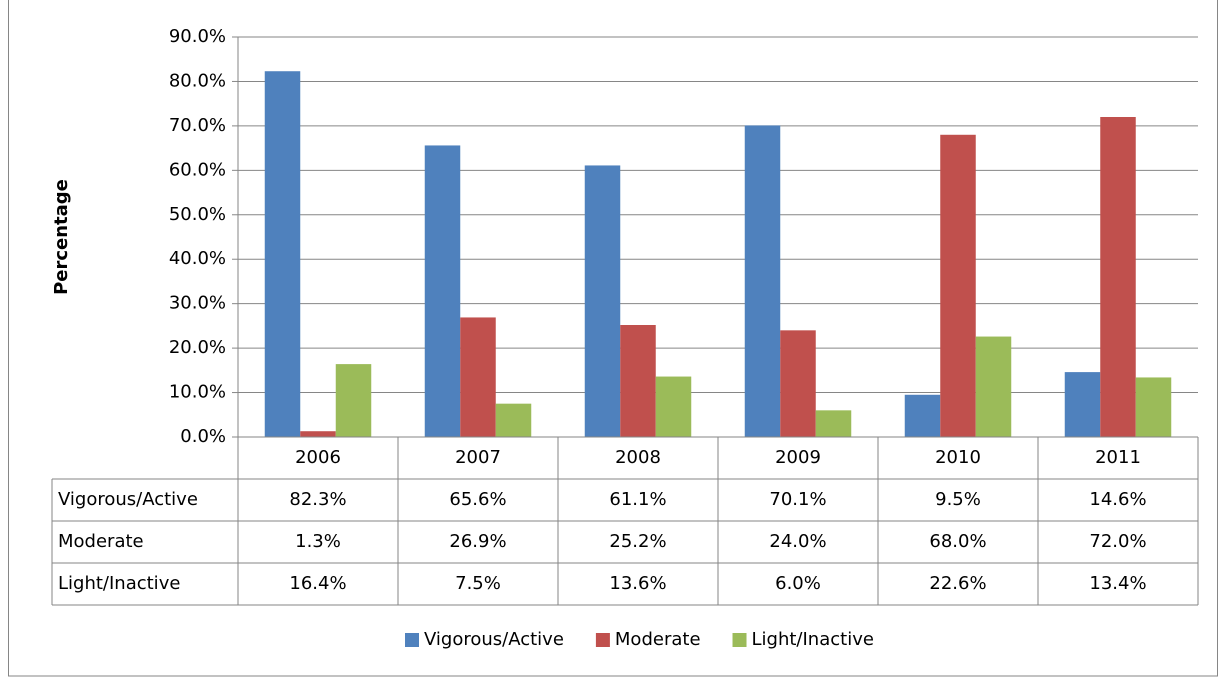  I want to click on table-cell: 82.3%, so click(317, 499).